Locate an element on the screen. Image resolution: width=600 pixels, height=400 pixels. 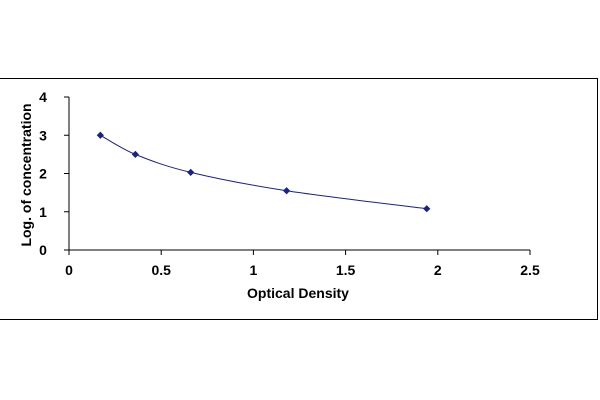
points-layer is located at coordinates (263, 172).